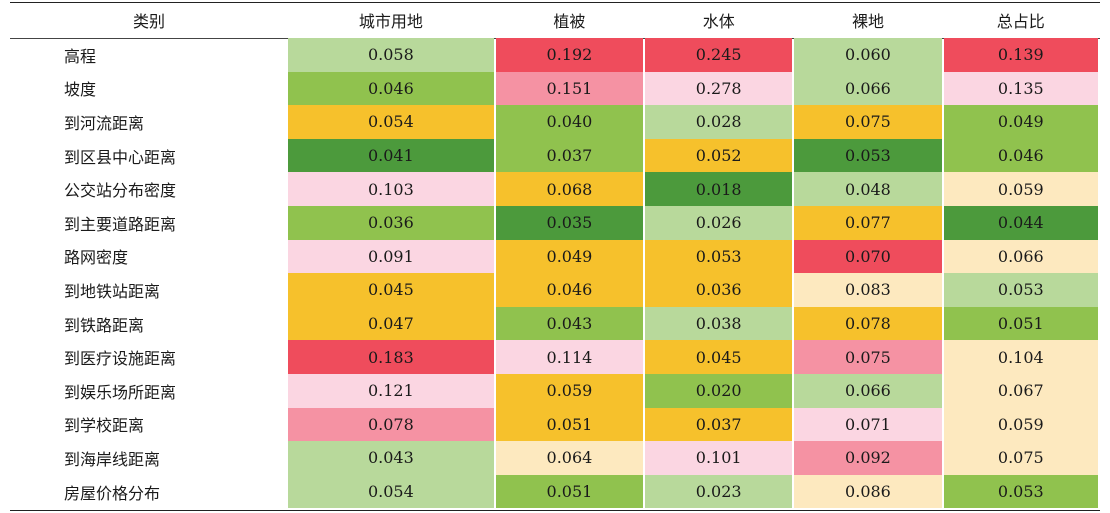 The width and height of the screenshot is (1110, 513). I want to click on value-cell: 0.086, so click(868, 491).